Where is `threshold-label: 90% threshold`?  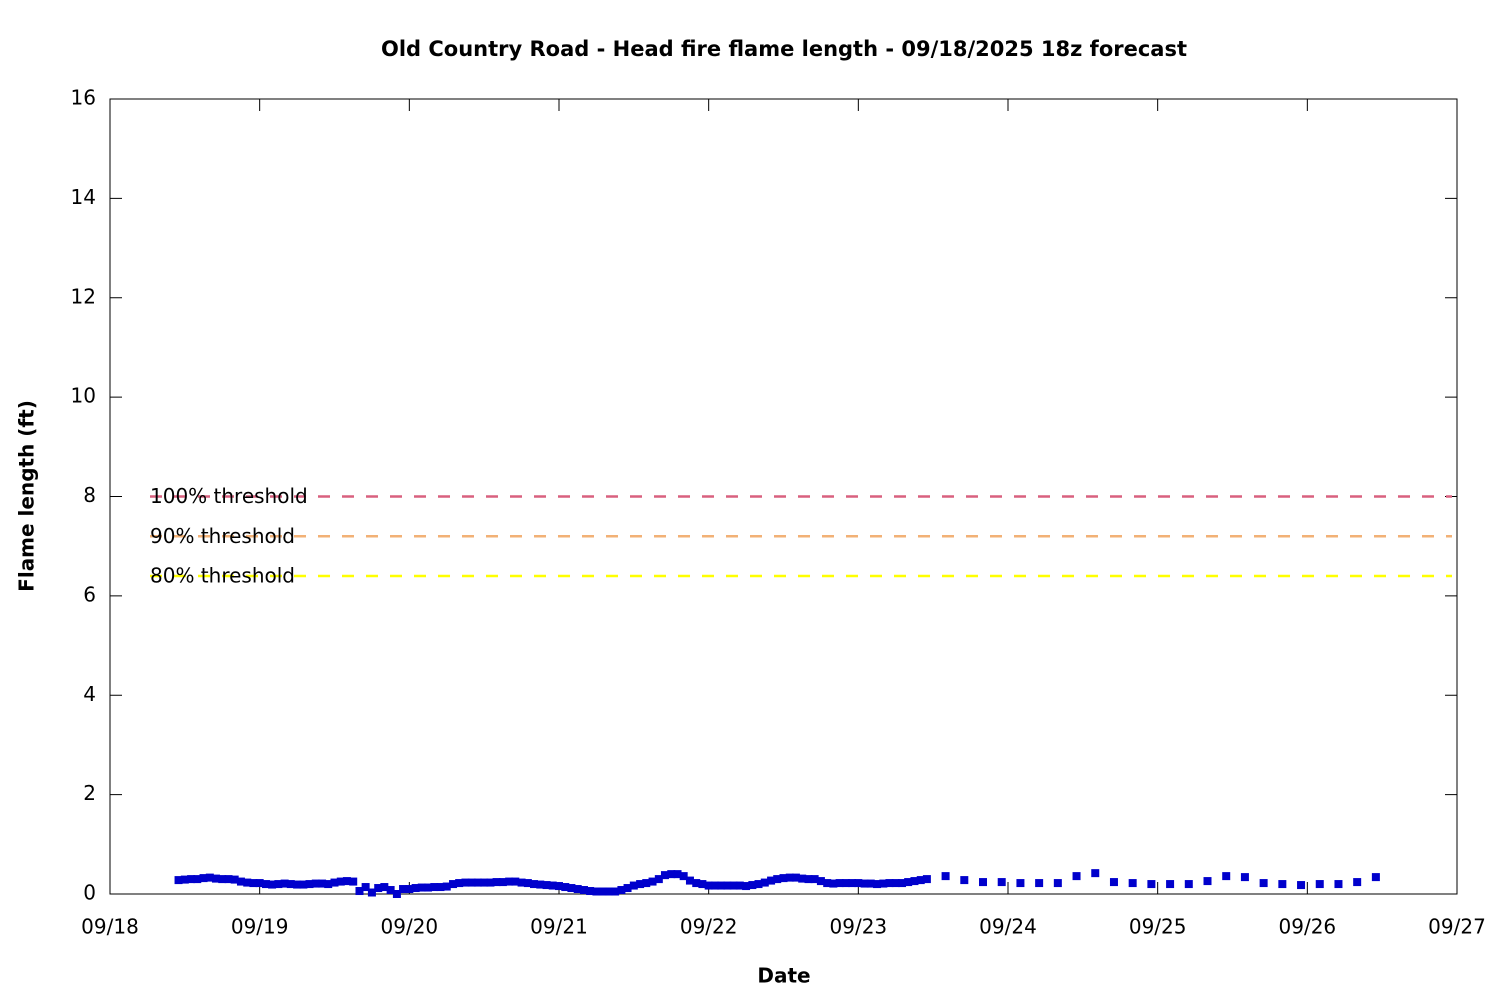 threshold-label: 90% threshold is located at coordinates (222, 536).